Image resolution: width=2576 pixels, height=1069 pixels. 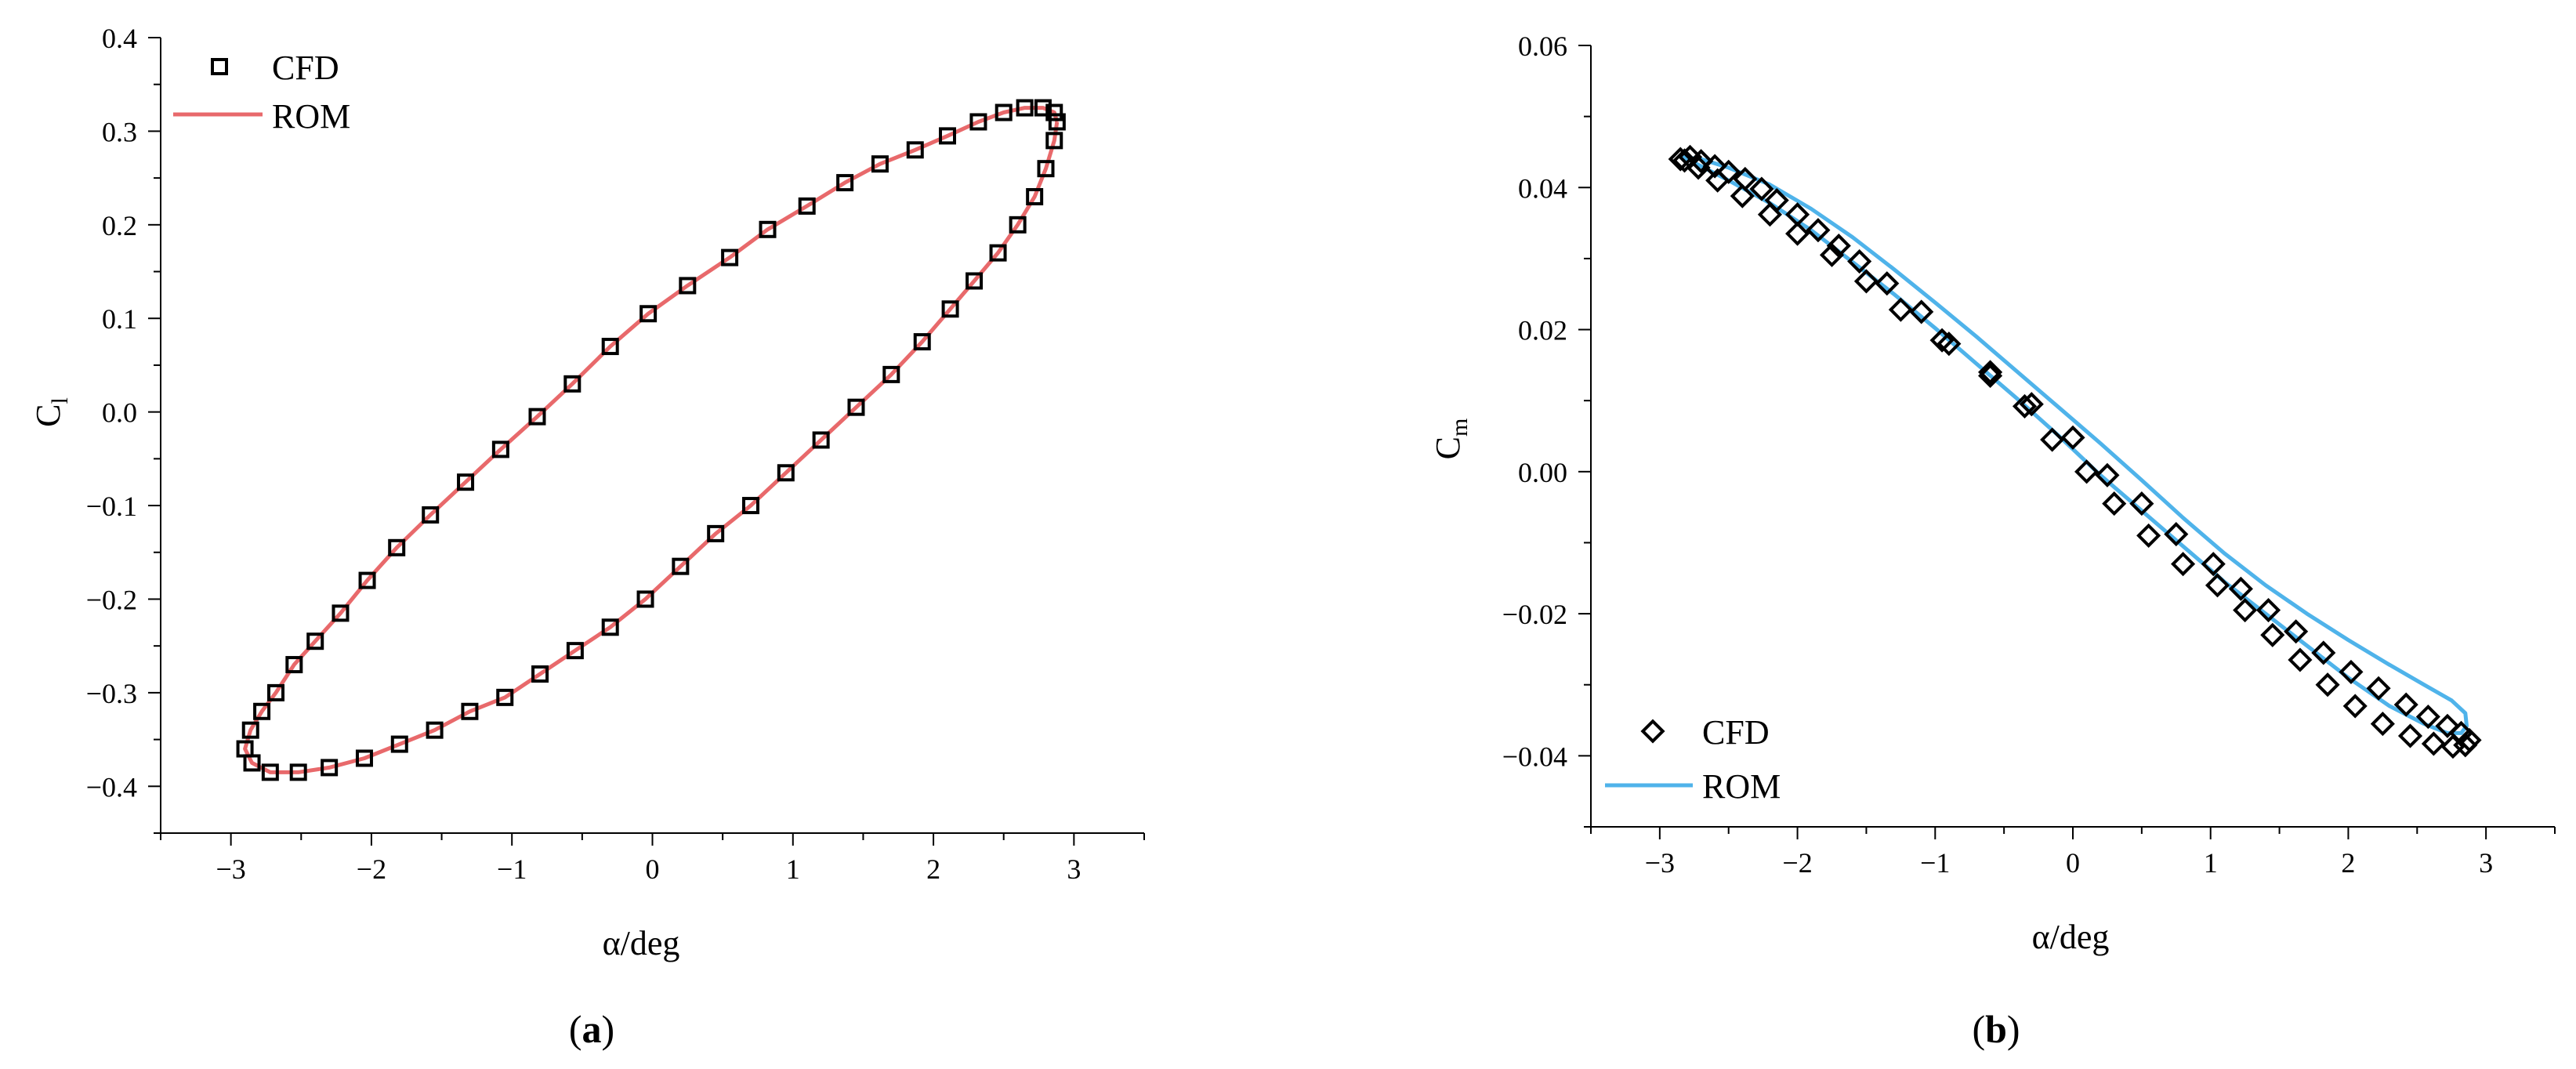 What do you see at coordinates (1978, 1029) in the screenshot?
I see `panel-b-label-open: (` at bounding box center [1978, 1029].